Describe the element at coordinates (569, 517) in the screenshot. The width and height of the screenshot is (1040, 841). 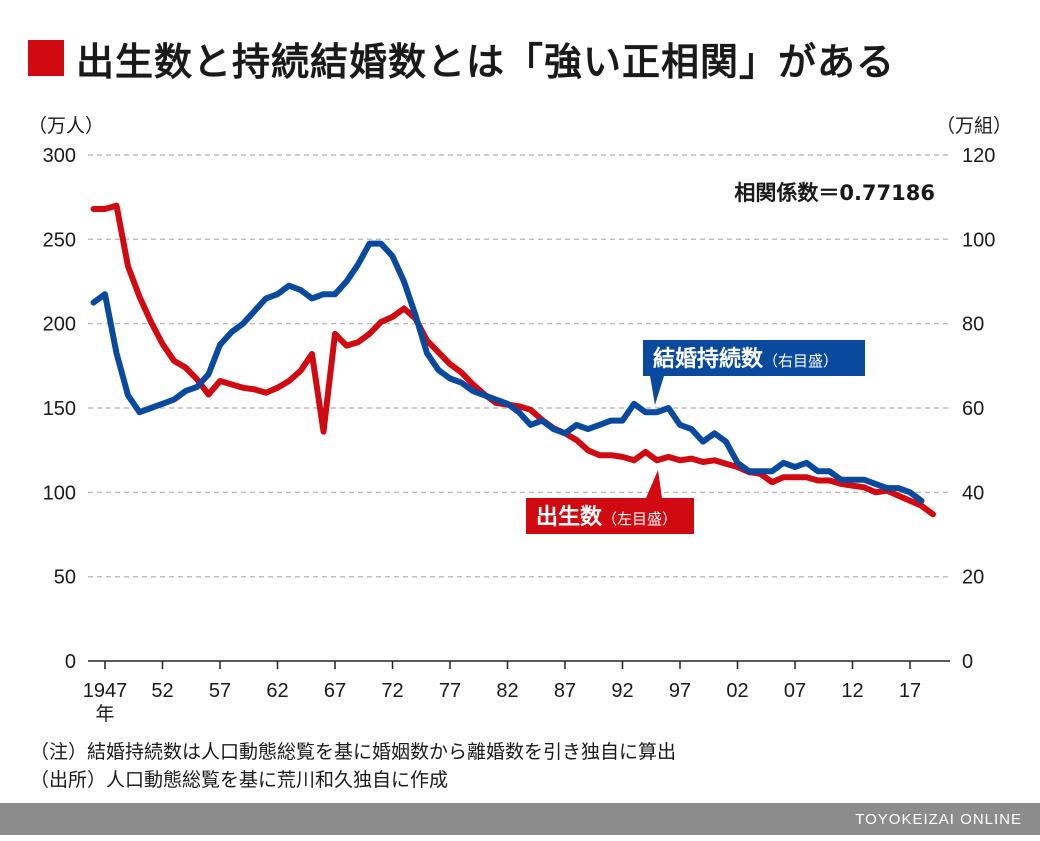
I see `births-label-main: 出生数` at that location.